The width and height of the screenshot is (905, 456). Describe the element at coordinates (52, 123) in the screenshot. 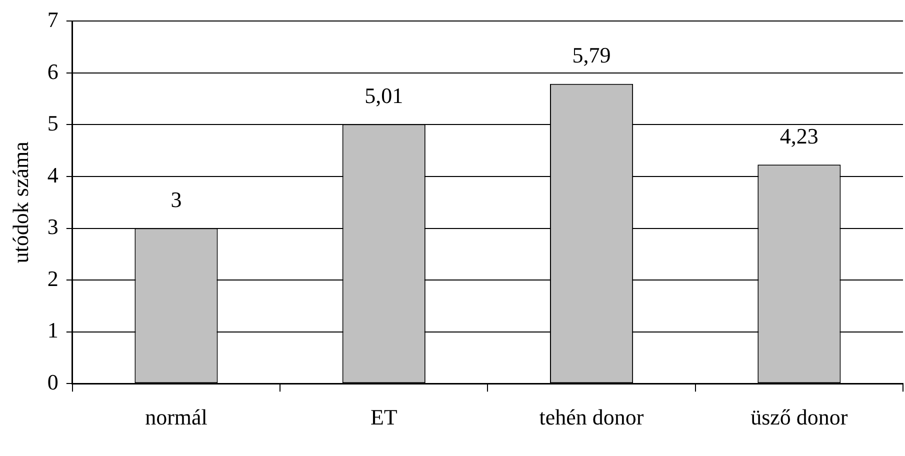

I see `y-tick-label: 5` at that location.